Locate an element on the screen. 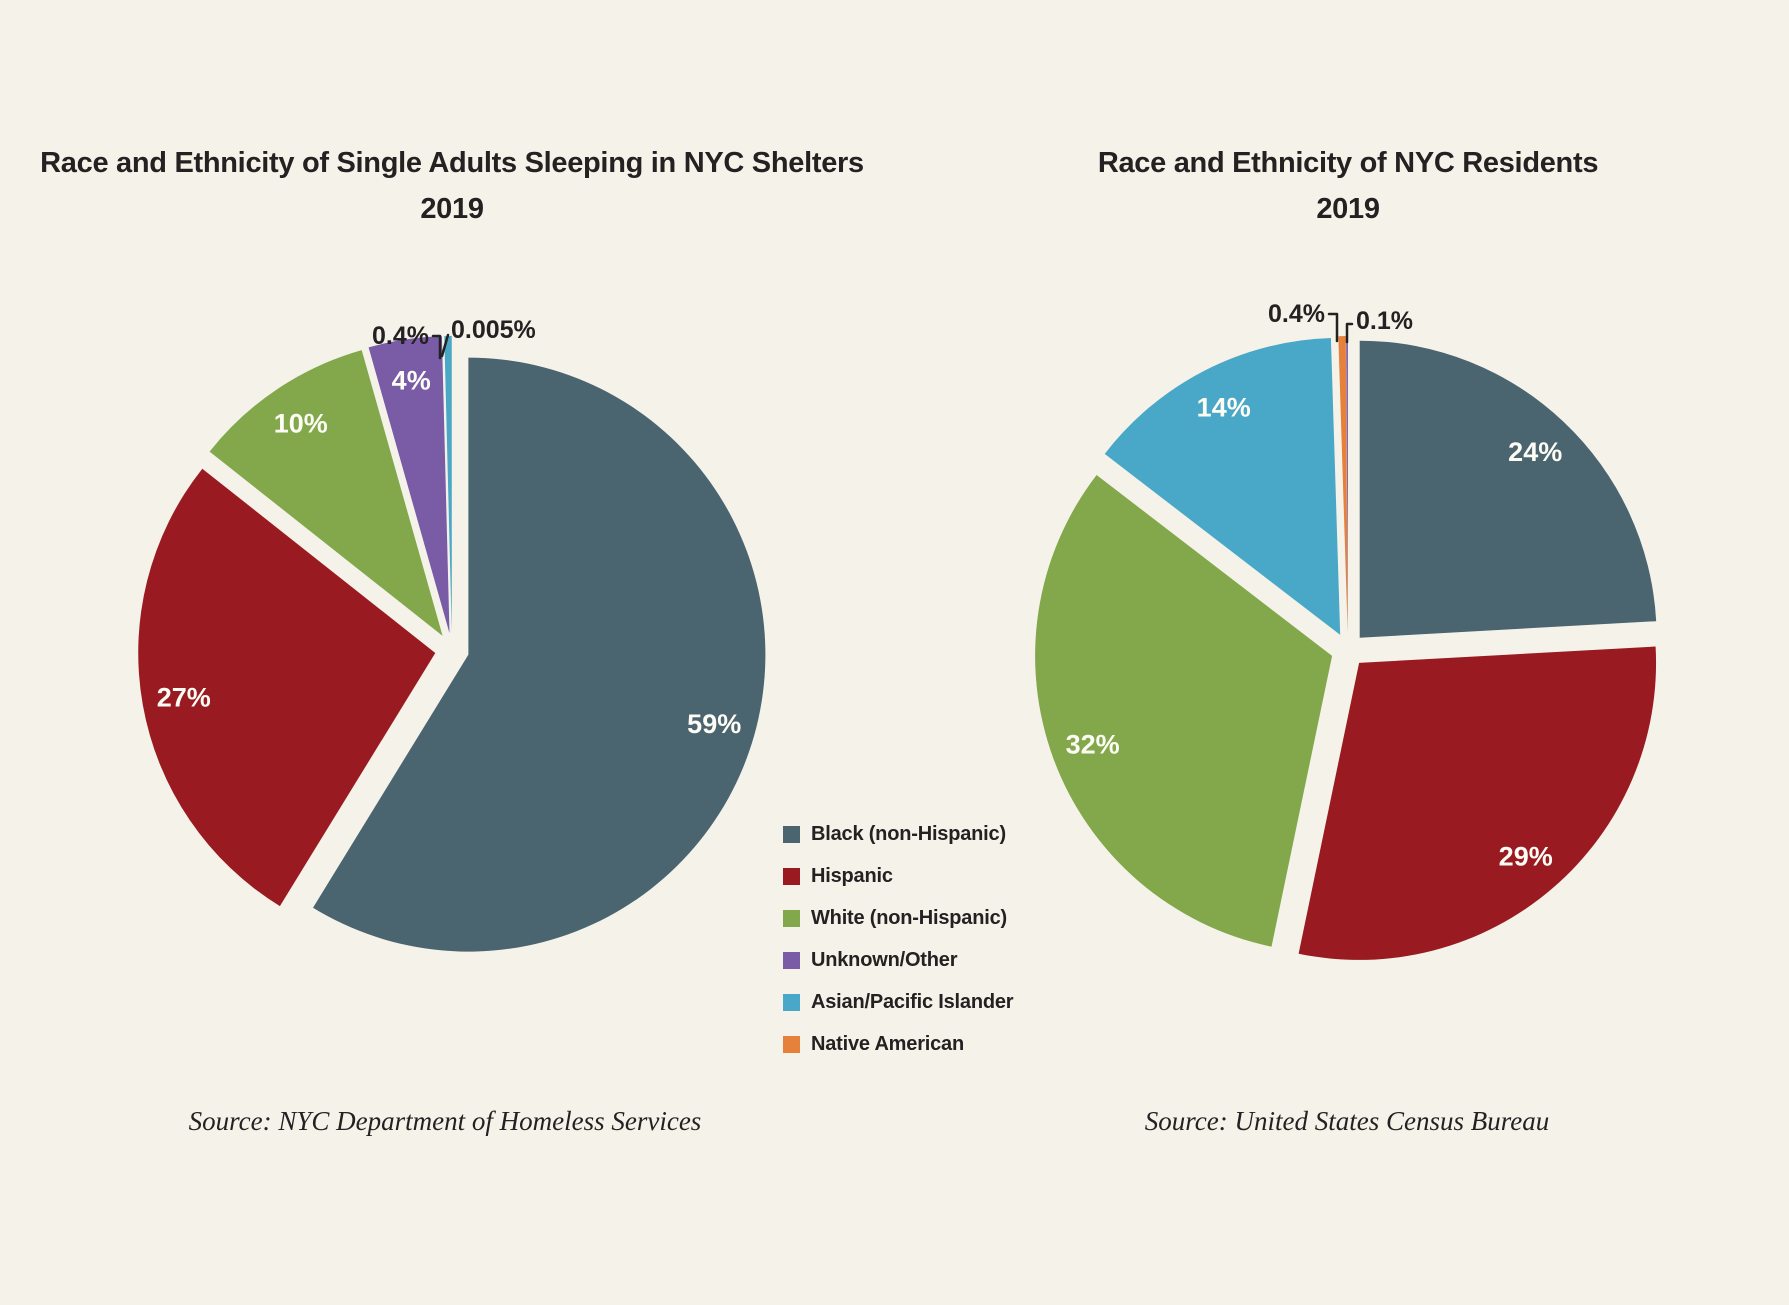  slice-value-label-hispanic: 27% is located at coordinates (184, 698).